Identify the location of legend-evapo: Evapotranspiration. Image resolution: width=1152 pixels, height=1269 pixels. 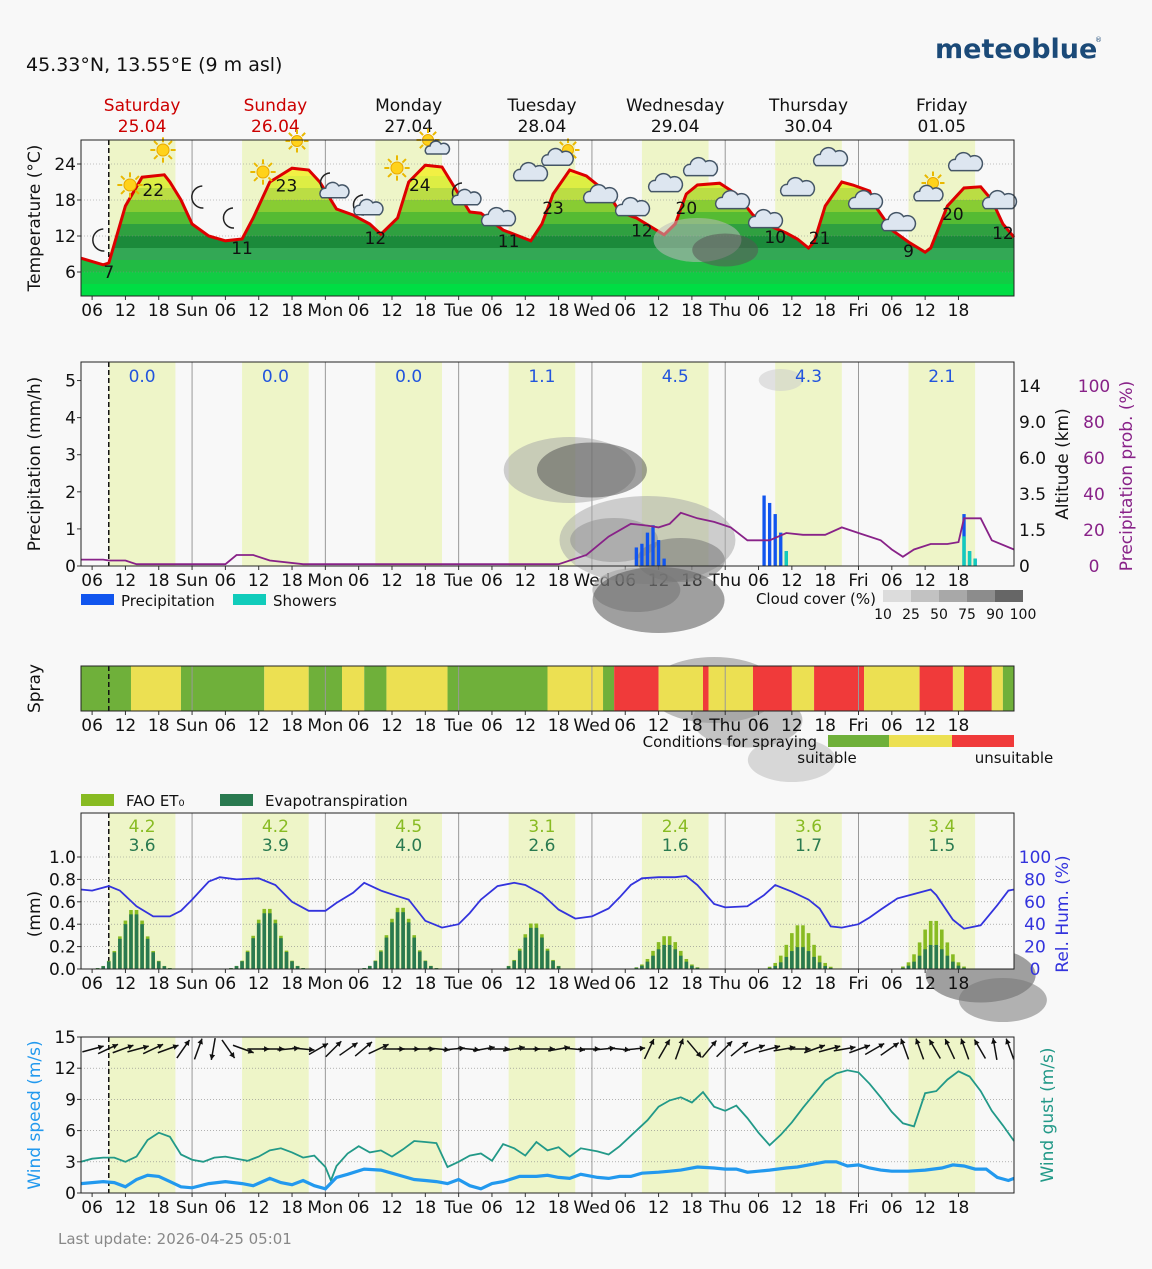
(336, 801).